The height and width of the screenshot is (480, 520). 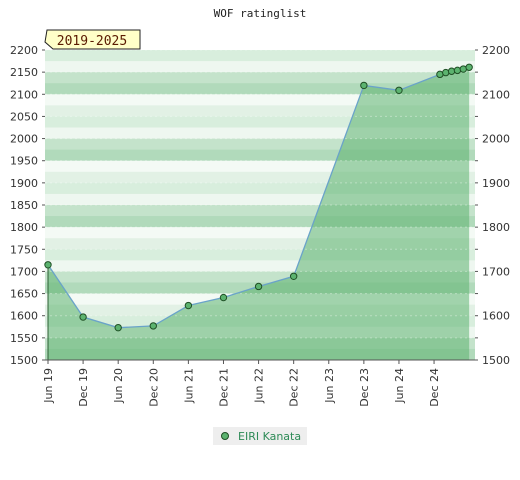 What do you see at coordinates (48, 386) in the screenshot?
I see `x-tick-label: Jun 19` at bounding box center [48, 386].